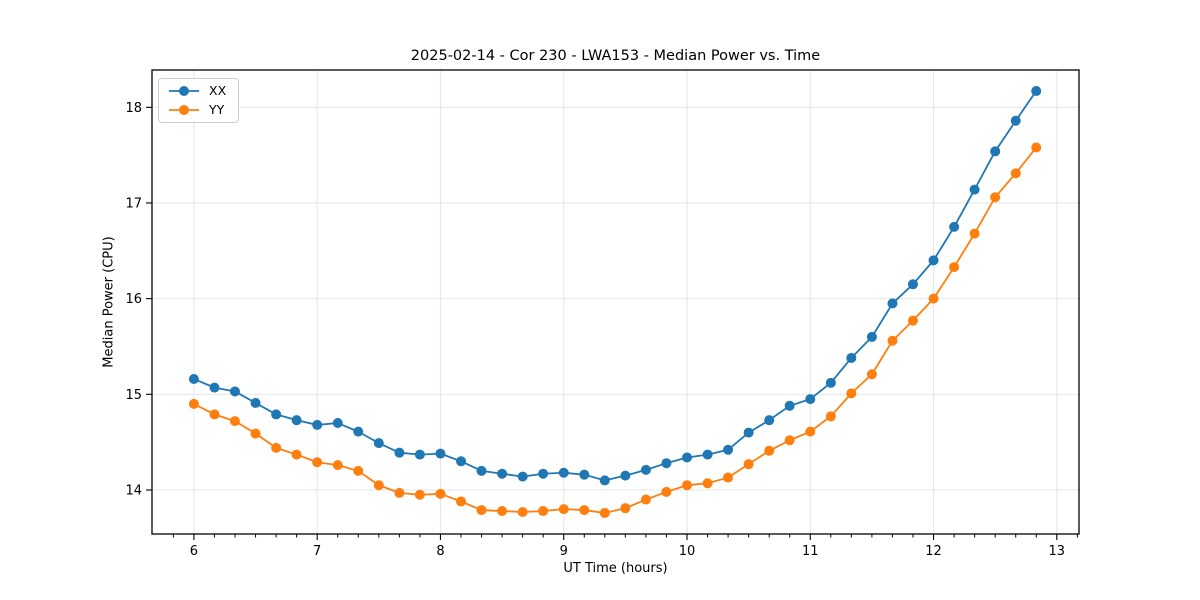 This screenshot has width=1200, height=600. Describe the element at coordinates (133, 108) in the screenshot. I see `y-tick-label: 18` at that location.